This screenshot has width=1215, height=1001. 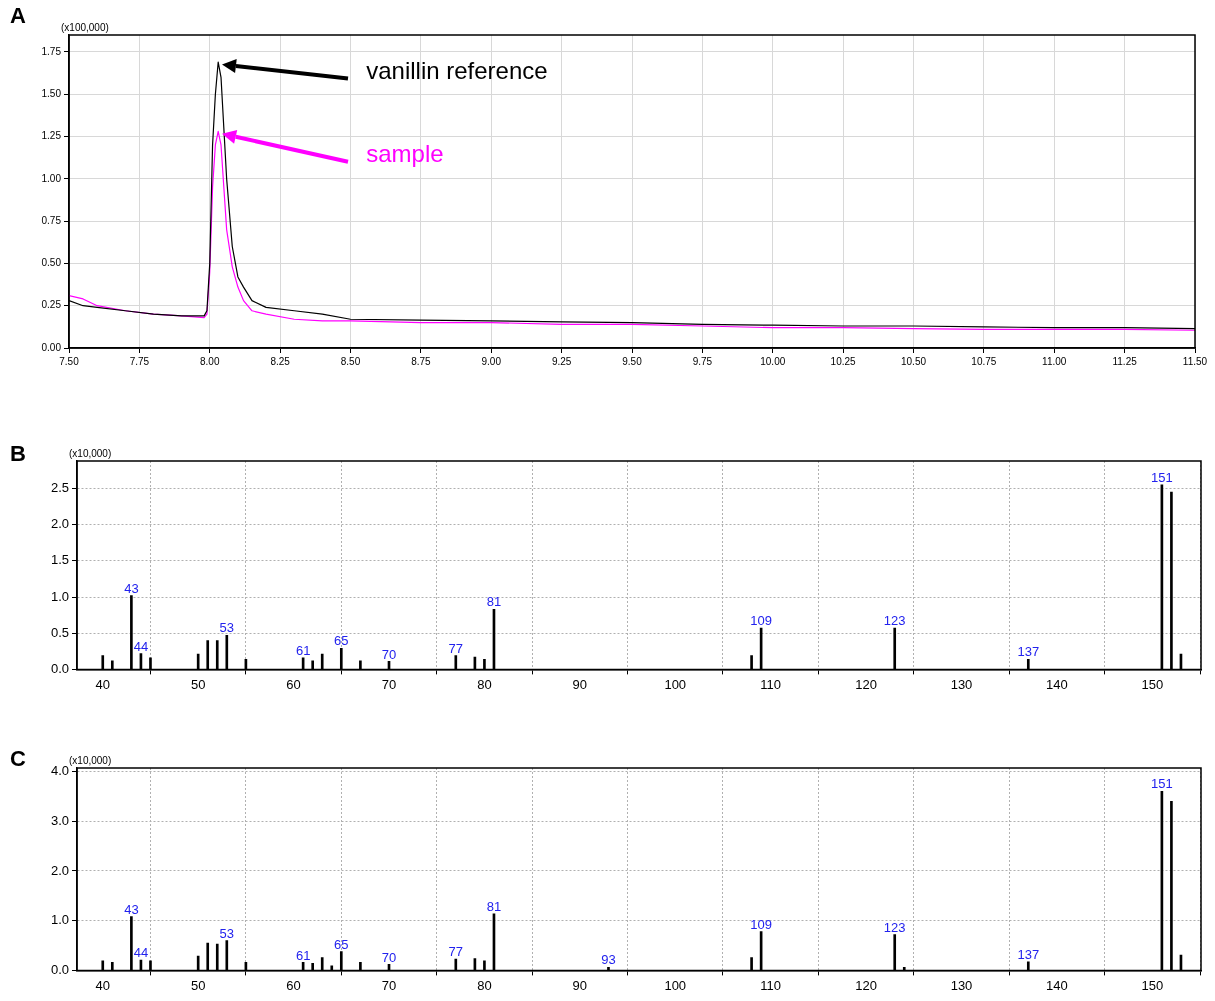 I want to click on x-tick-label: 11.00, so click(x=1054, y=361).